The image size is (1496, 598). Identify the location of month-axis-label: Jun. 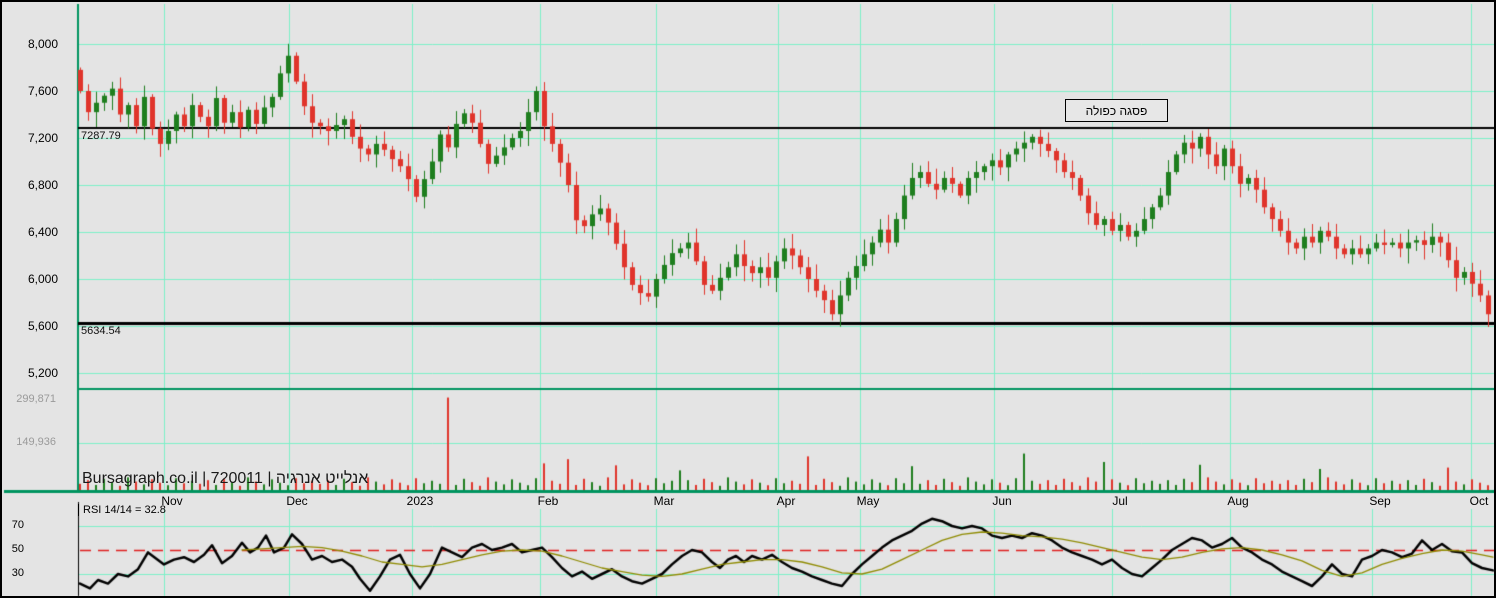
(1002, 501).